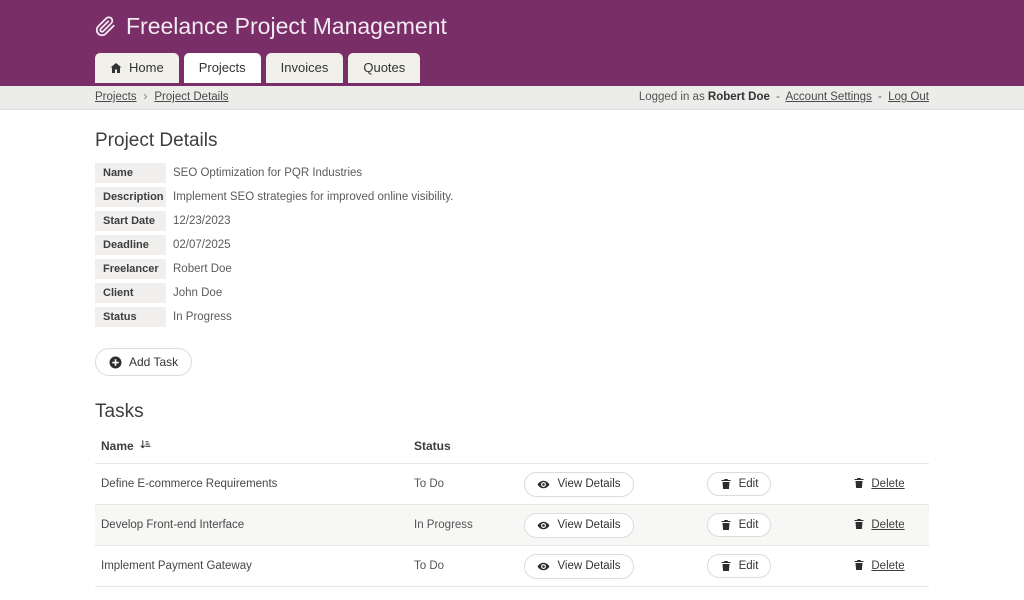 This screenshot has height=600, width=1024. I want to click on detail-label: Start Date, so click(130, 221).